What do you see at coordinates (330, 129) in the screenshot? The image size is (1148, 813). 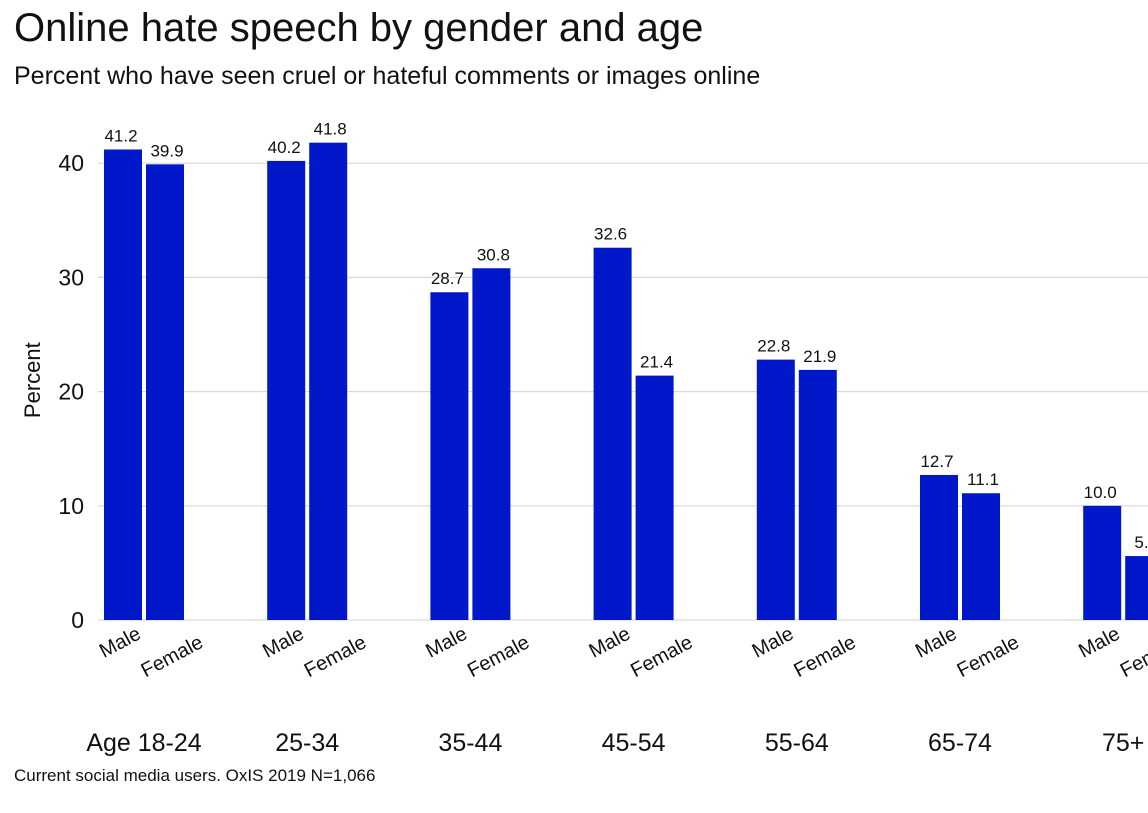 I see `data-label: 41.8` at bounding box center [330, 129].